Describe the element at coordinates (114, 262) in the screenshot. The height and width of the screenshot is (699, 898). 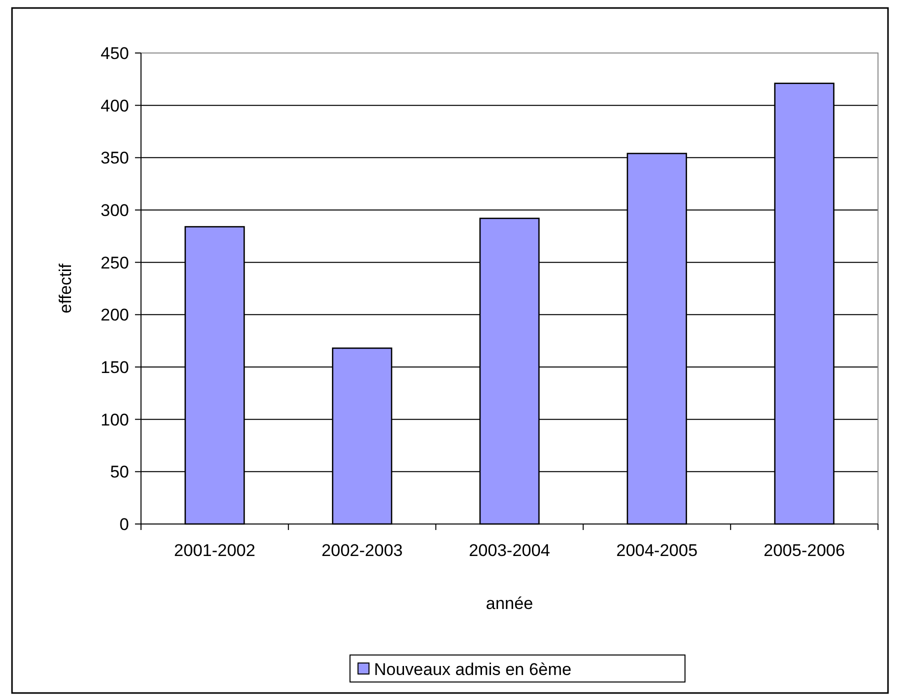
I see `y-tick-label: 250` at that location.